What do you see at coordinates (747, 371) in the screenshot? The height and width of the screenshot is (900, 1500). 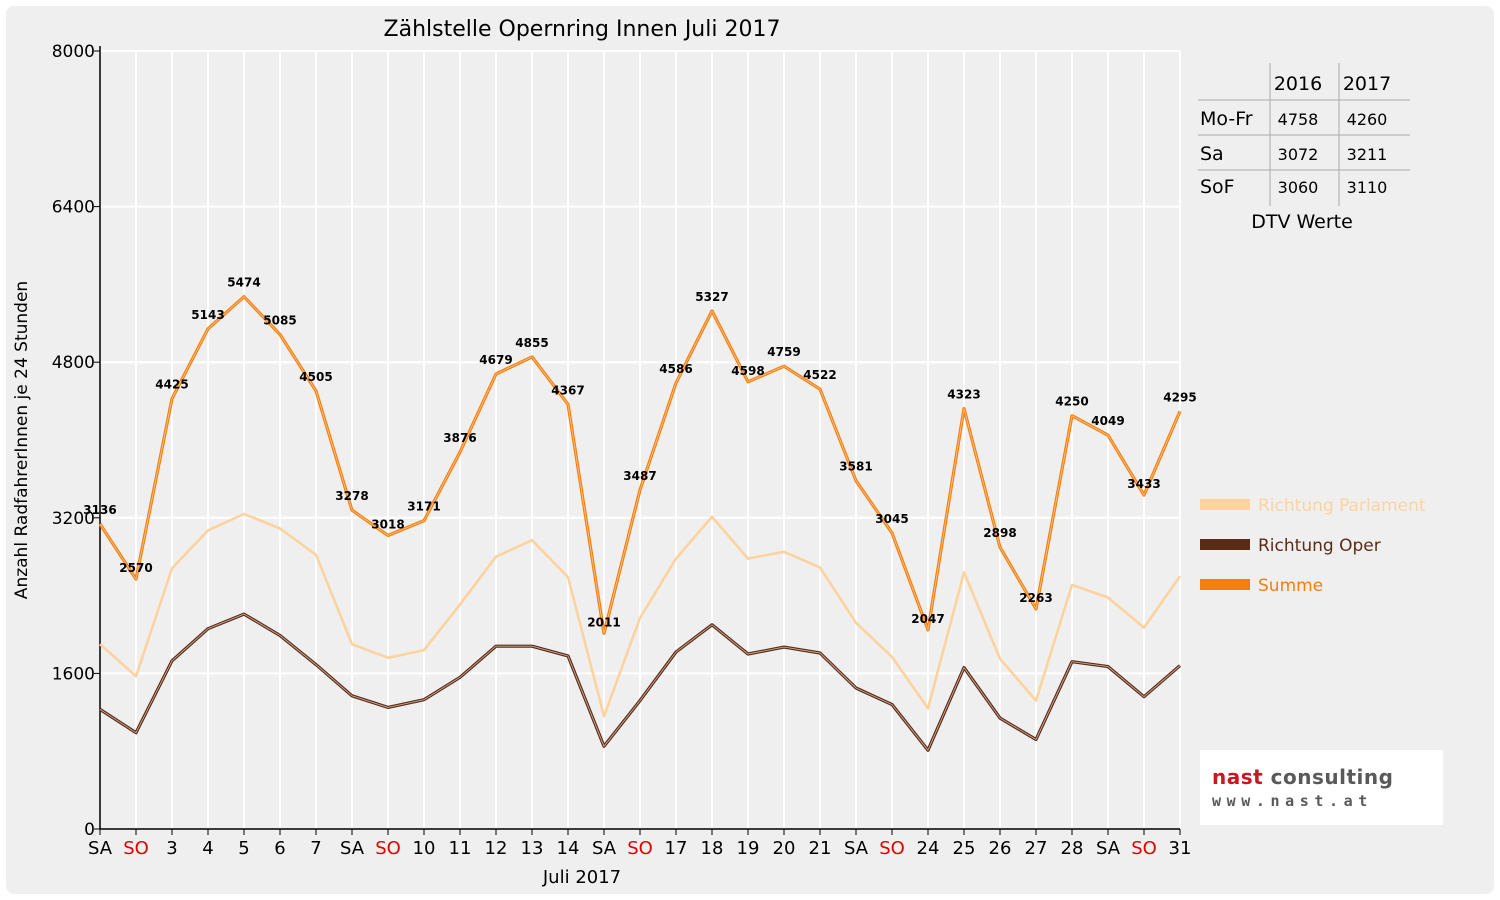 I see `data-label: 4598` at bounding box center [747, 371].